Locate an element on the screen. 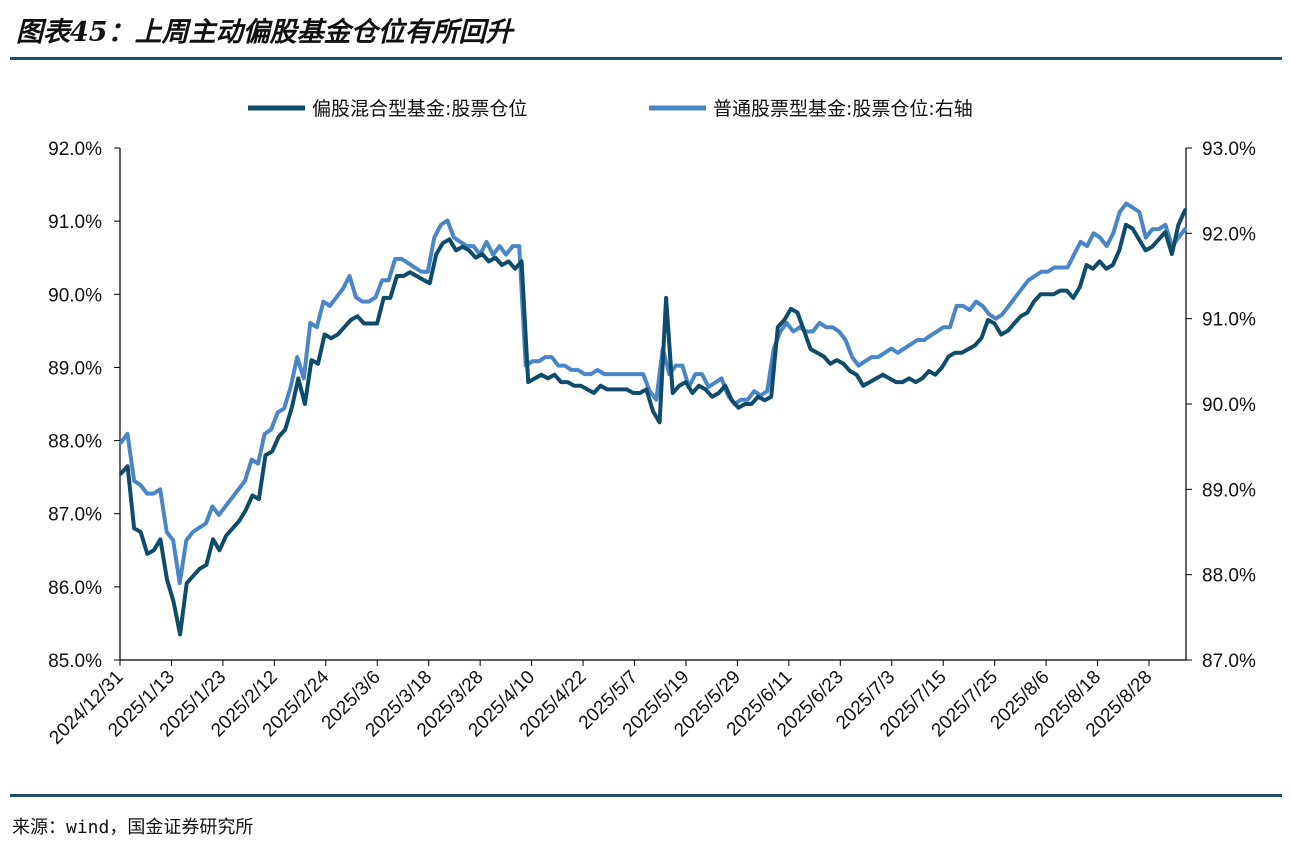  legend-label-left-series: 偏股混合型基金:股票仓位 is located at coordinates (419, 109).